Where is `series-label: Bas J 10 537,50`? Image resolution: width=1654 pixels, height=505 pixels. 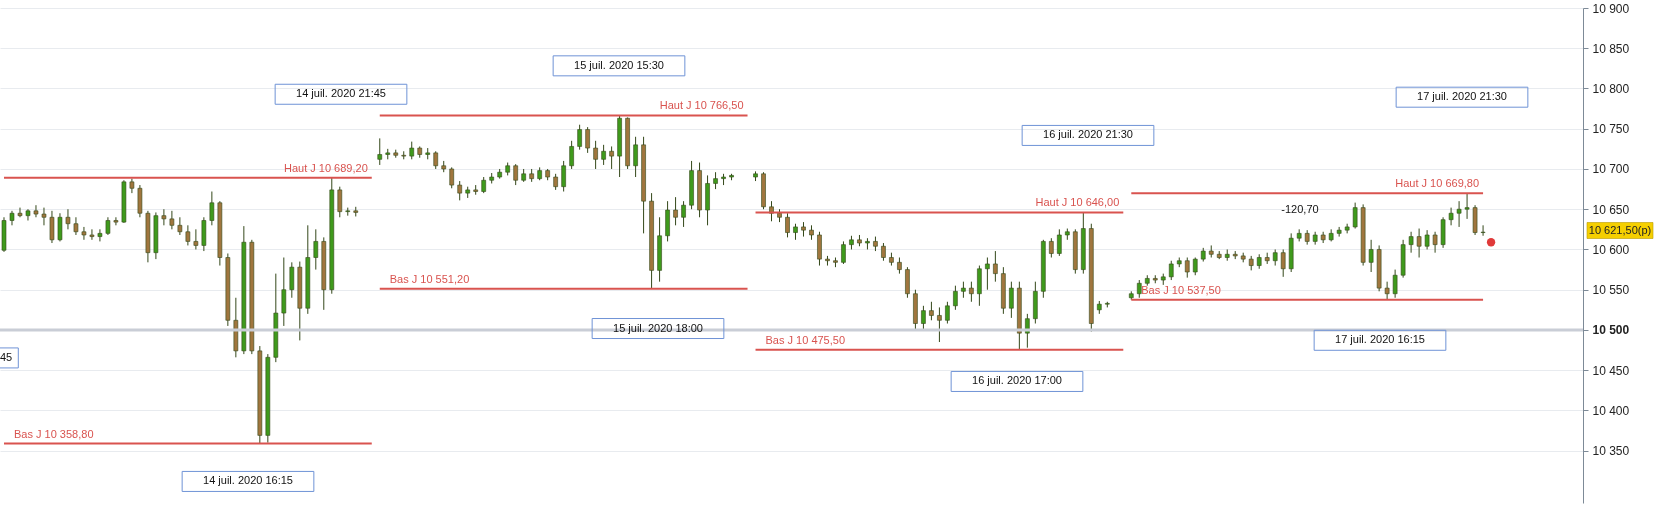
series-label: Bas J 10 537,50 is located at coordinates (1181, 289).